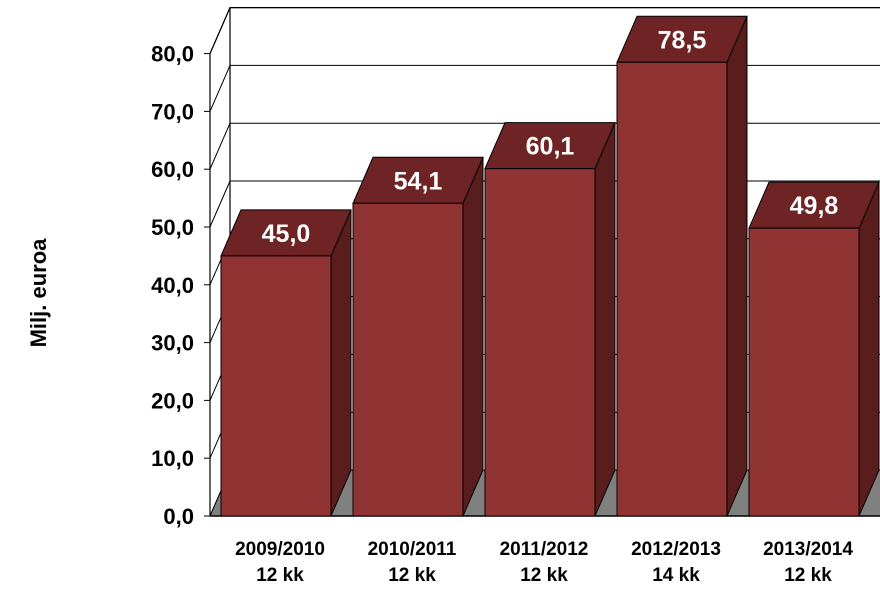  Describe the element at coordinates (682, 40) in the screenshot. I see `data-label: 78,5` at that location.